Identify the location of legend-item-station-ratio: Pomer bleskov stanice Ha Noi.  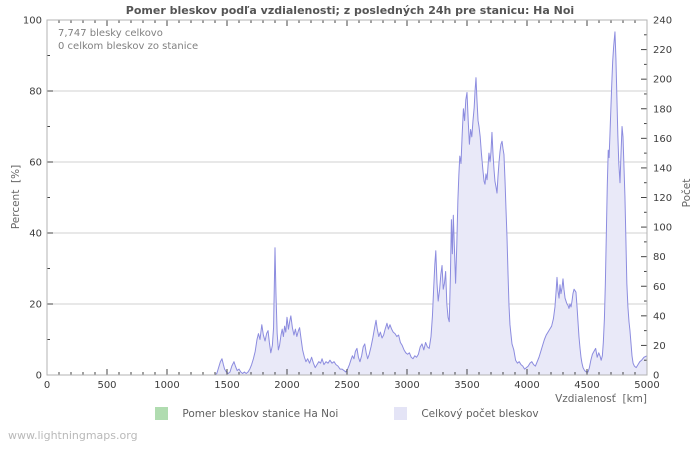
(246, 413).